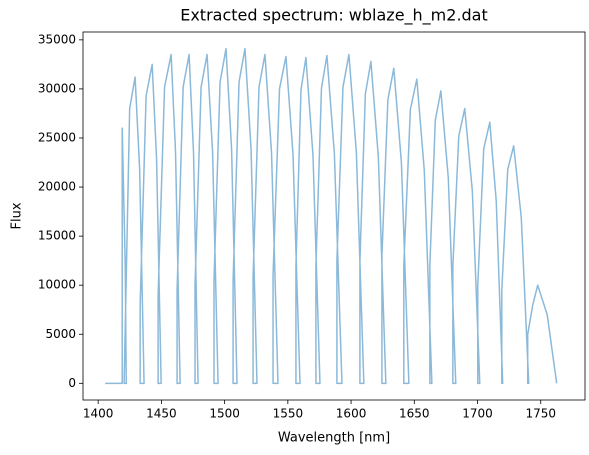 The width and height of the screenshot is (589, 455). What do you see at coordinates (98, 414) in the screenshot?
I see `x-tick-label: 1400` at bounding box center [98, 414].